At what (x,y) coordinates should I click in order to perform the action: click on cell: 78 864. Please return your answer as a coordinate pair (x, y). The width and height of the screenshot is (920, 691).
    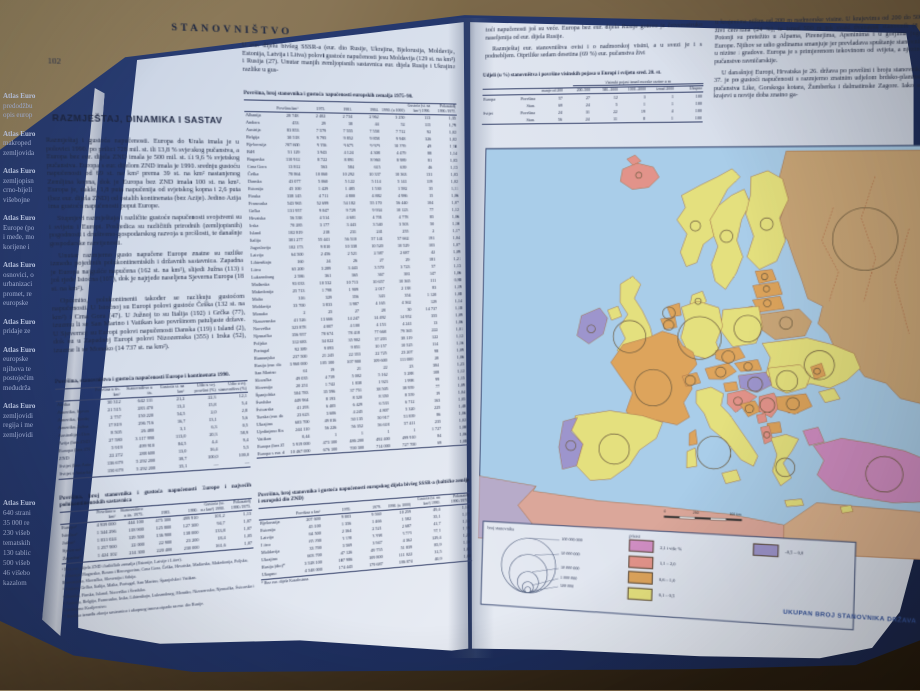
    Looking at the image, I should click on (294, 174).